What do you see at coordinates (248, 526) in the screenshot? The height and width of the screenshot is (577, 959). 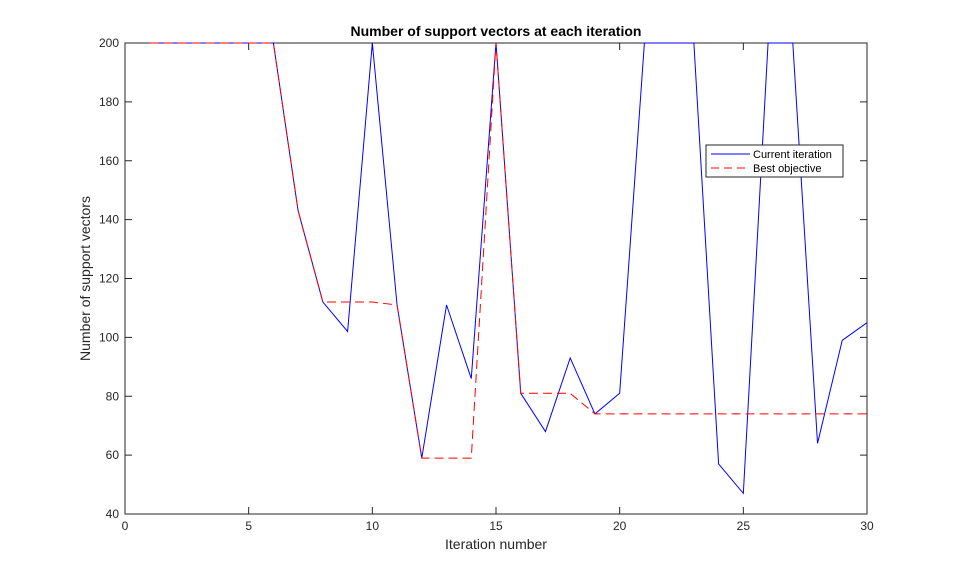 I see `x-tick-label: 5` at bounding box center [248, 526].